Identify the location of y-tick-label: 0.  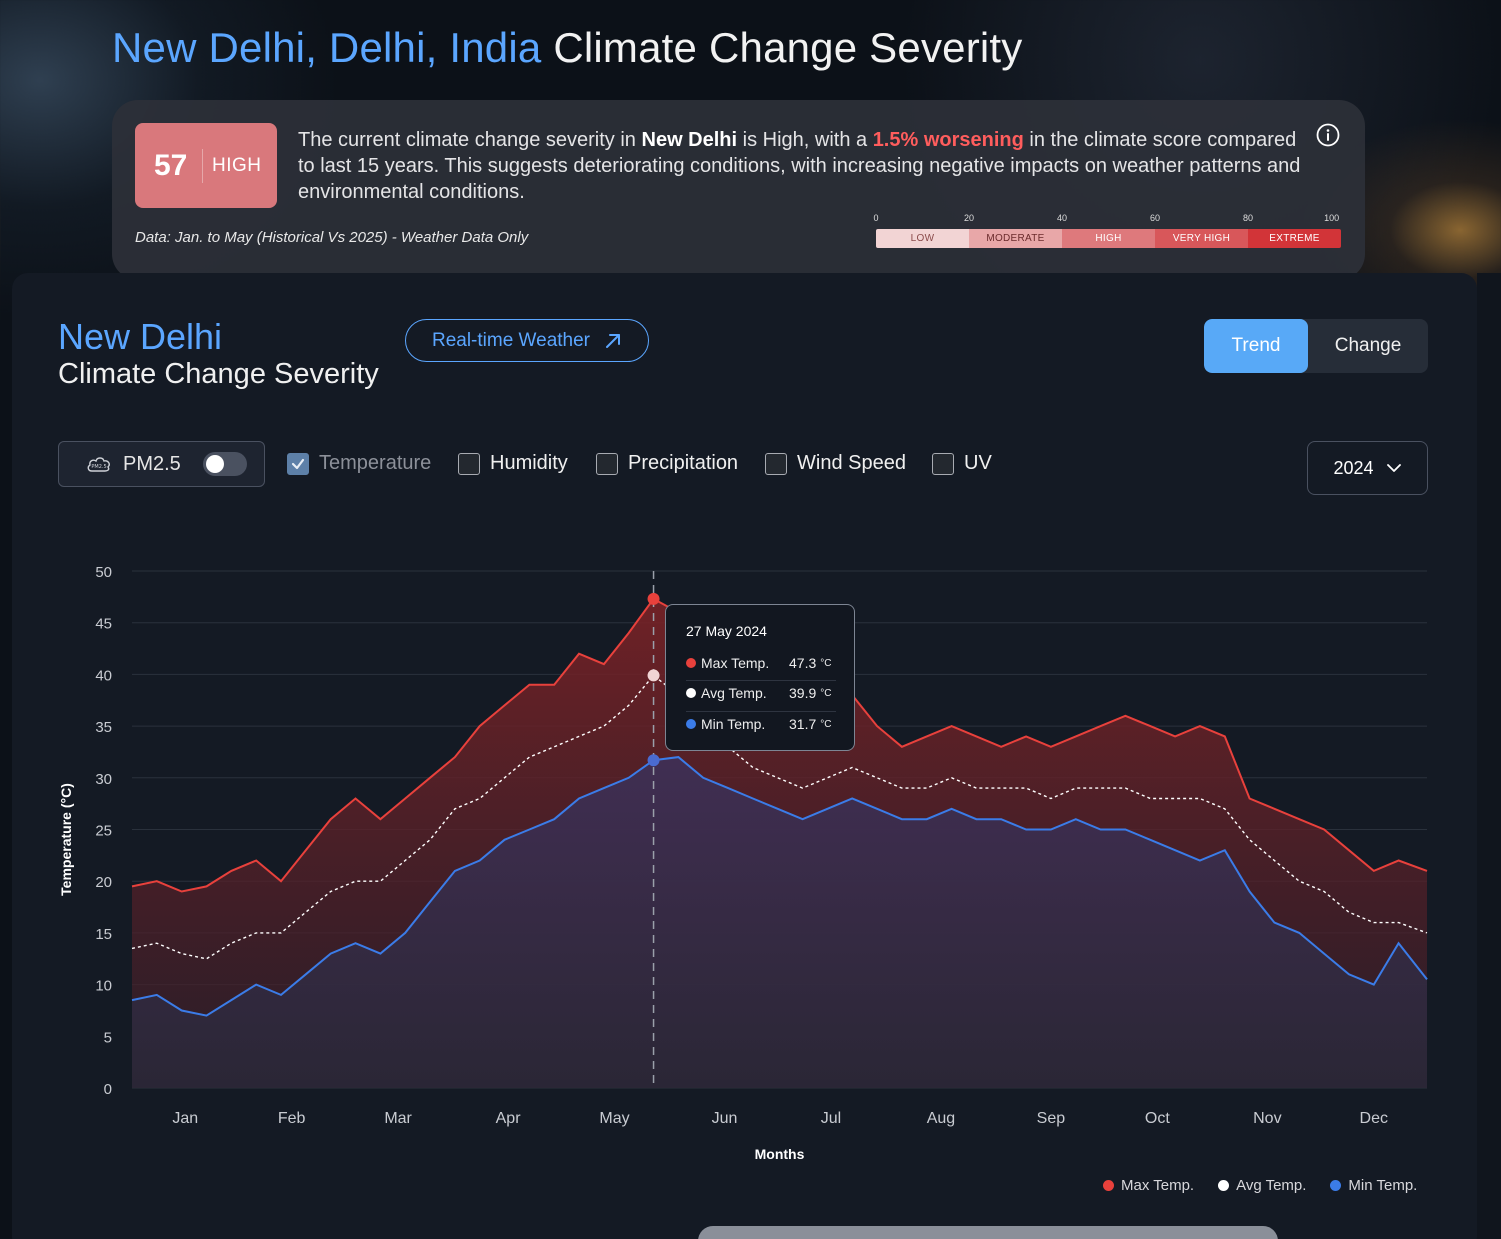
(108, 1089).